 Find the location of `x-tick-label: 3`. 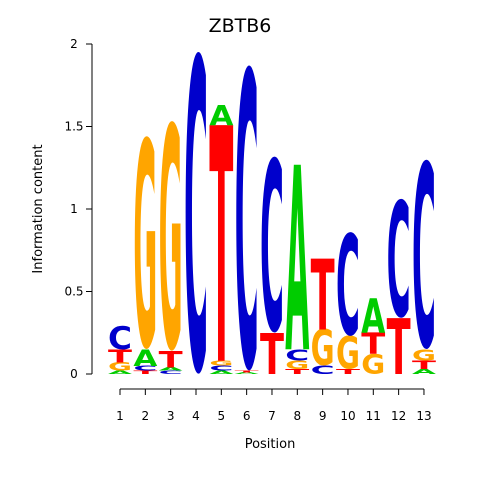

x-tick-label: 3 is located at coordinates (171, 416).